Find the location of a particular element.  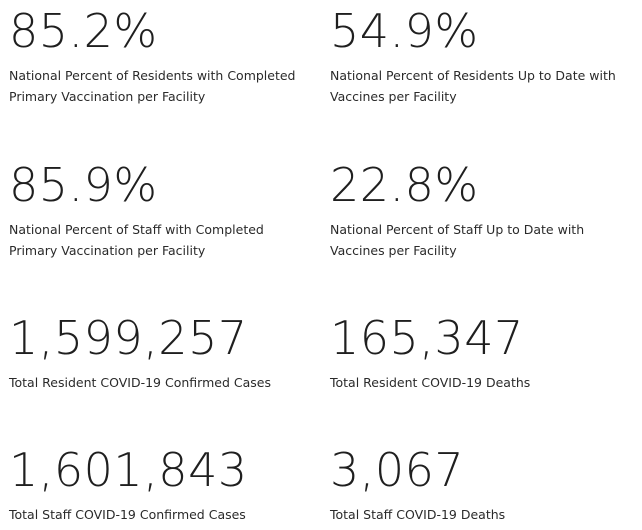

stat-label: Total Resident COVID-19 Deaths is located at coordinates (430, 382).